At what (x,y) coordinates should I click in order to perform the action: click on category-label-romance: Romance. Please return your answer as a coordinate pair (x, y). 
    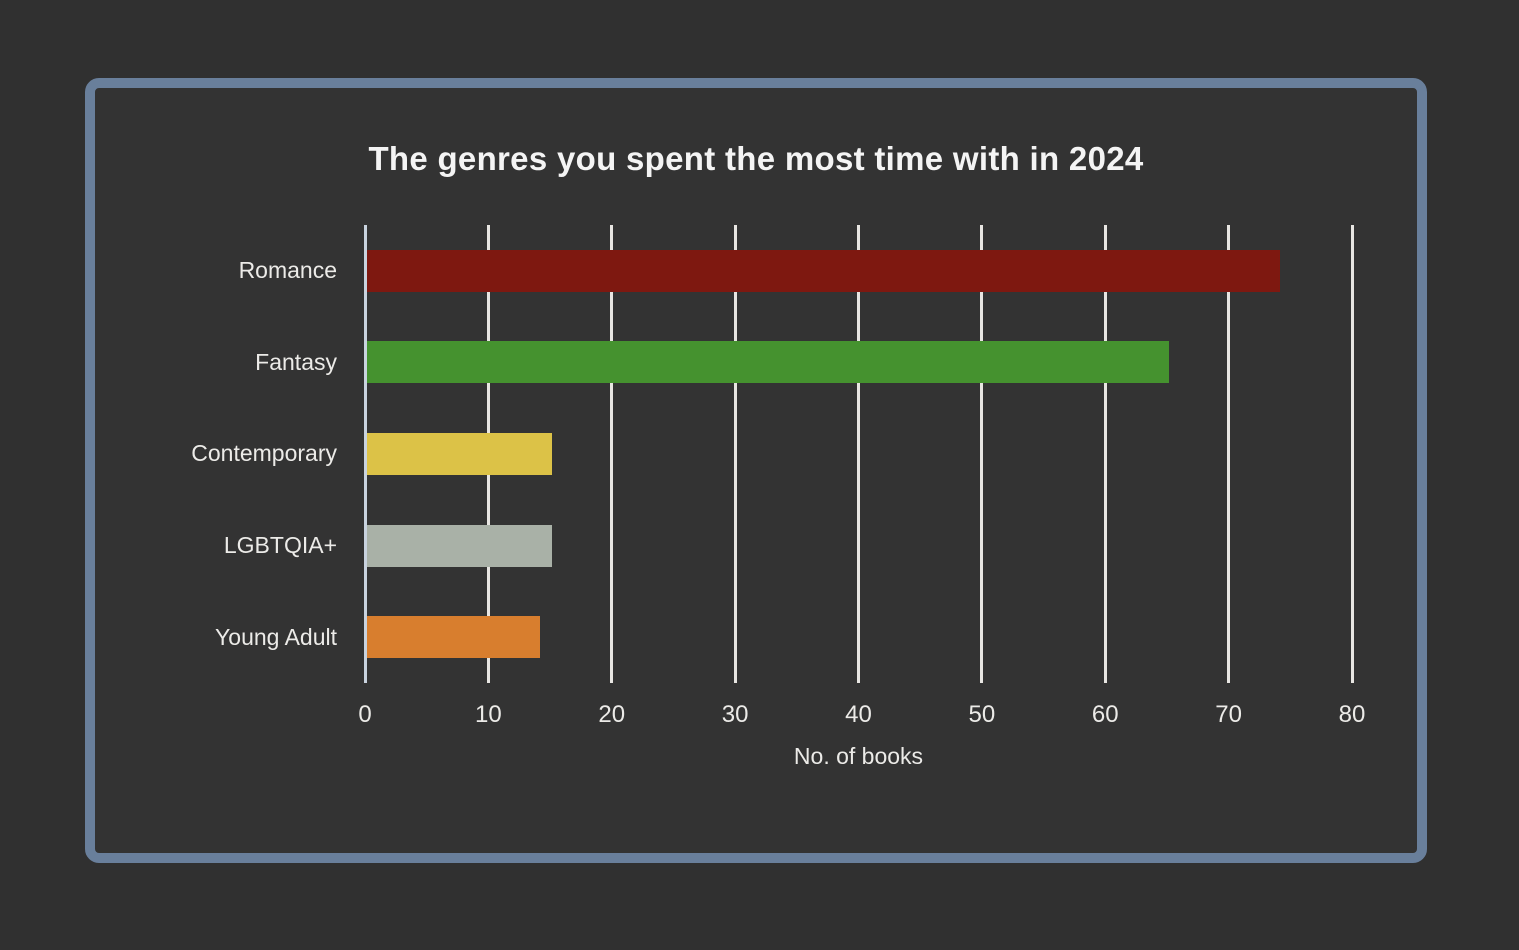
    Looking at the image, I should click on (287, 270).